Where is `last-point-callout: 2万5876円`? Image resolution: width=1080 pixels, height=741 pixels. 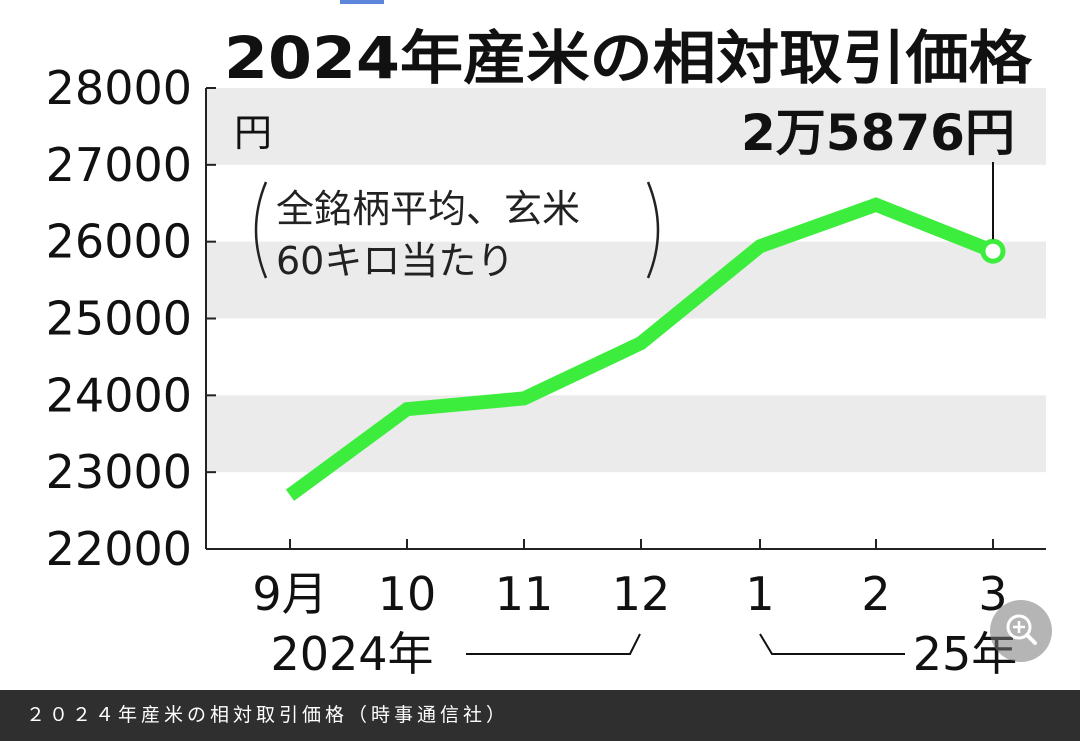 last-point-callout: 2万5876円 is located at coordinates (878, 172).